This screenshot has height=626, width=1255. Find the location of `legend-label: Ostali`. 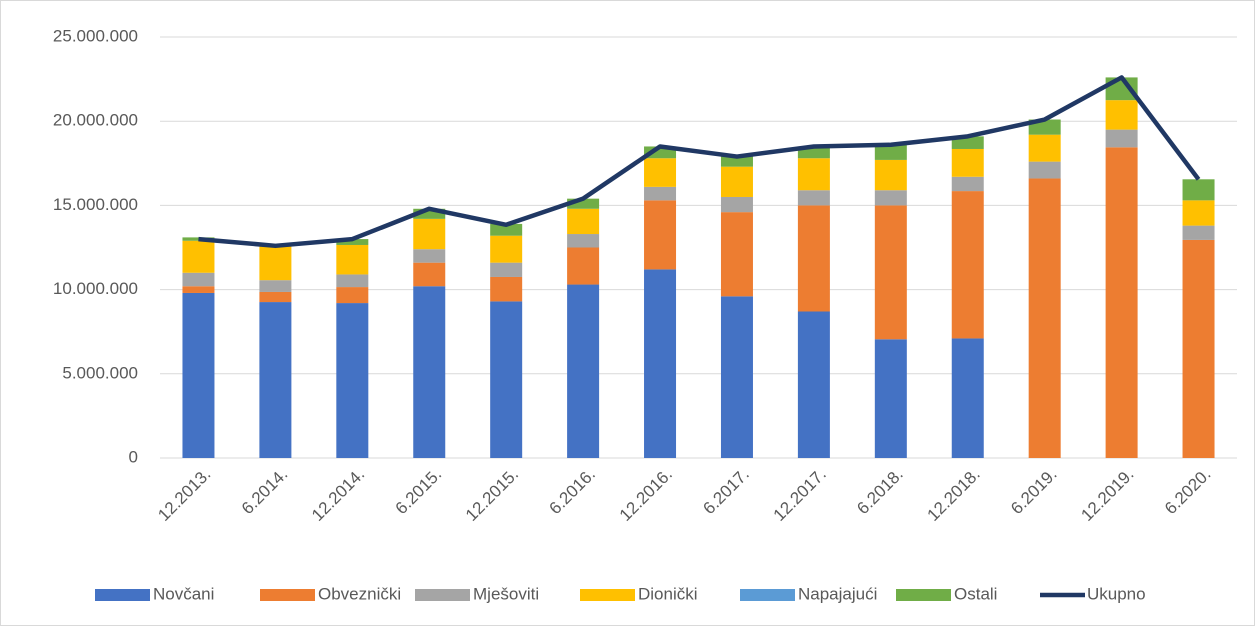

legend-label: Ostali is located at coordinates (975, 593).